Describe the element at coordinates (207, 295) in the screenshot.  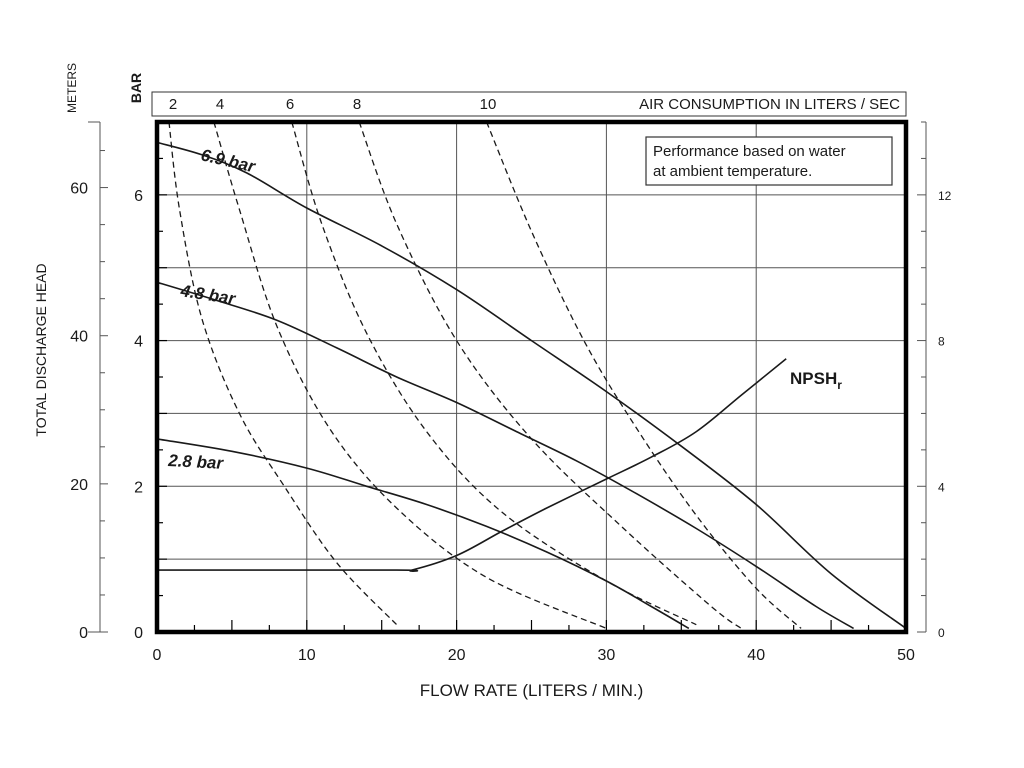
I see `pressure-curve-label-2: 4.8 bar` at that location.